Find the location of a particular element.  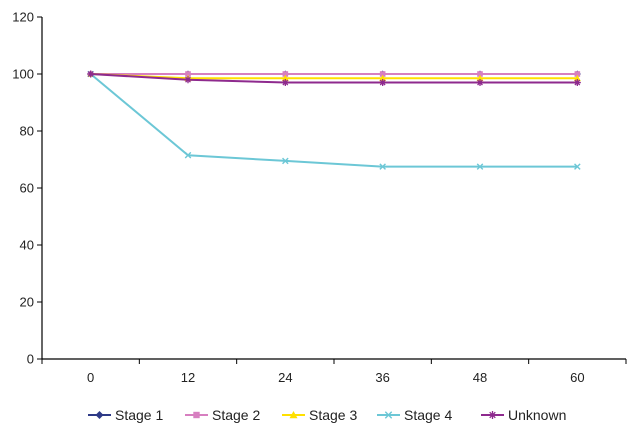

legend-item: Unknown is located at coordinates (523, 415).